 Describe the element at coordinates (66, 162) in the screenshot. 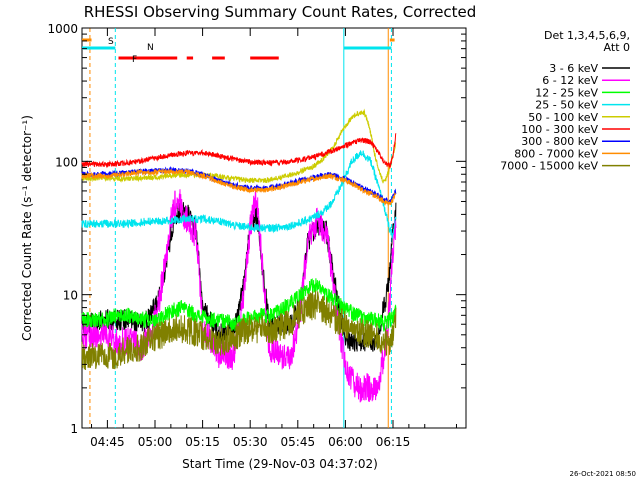

I see `y-tick-label: 100` at that location.